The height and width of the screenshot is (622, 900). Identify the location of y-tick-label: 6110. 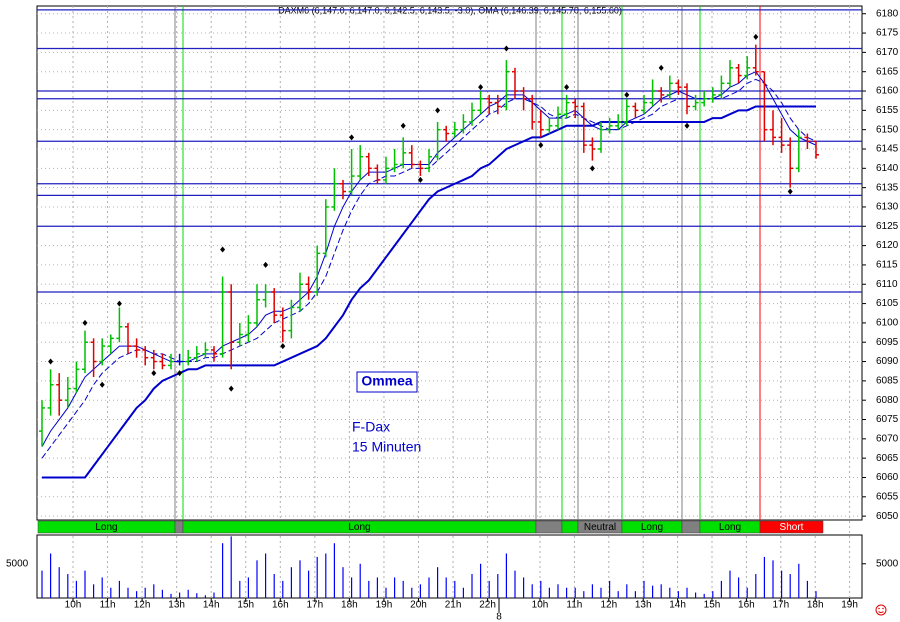
(887, 284).